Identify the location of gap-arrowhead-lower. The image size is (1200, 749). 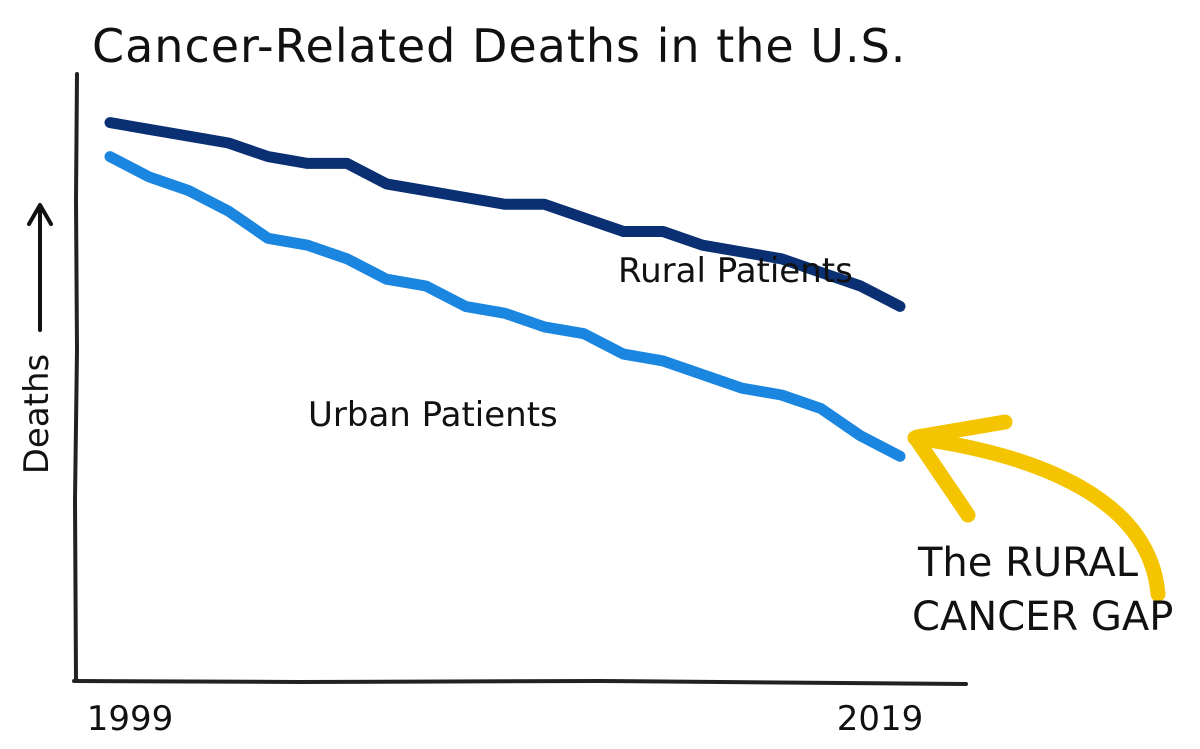
(942, 477).